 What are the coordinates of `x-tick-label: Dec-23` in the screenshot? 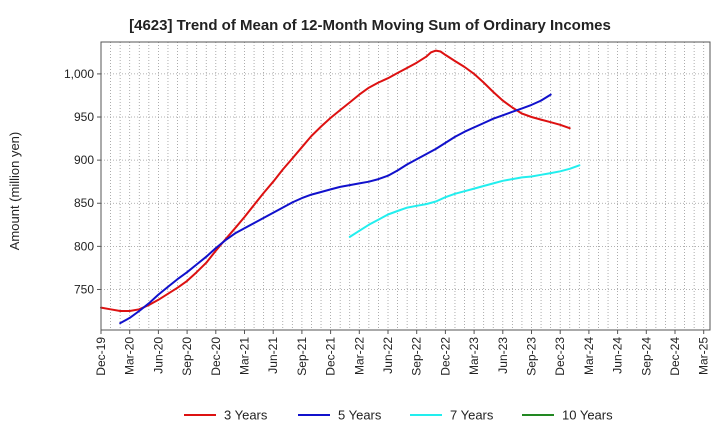 It's located at (560, 356).